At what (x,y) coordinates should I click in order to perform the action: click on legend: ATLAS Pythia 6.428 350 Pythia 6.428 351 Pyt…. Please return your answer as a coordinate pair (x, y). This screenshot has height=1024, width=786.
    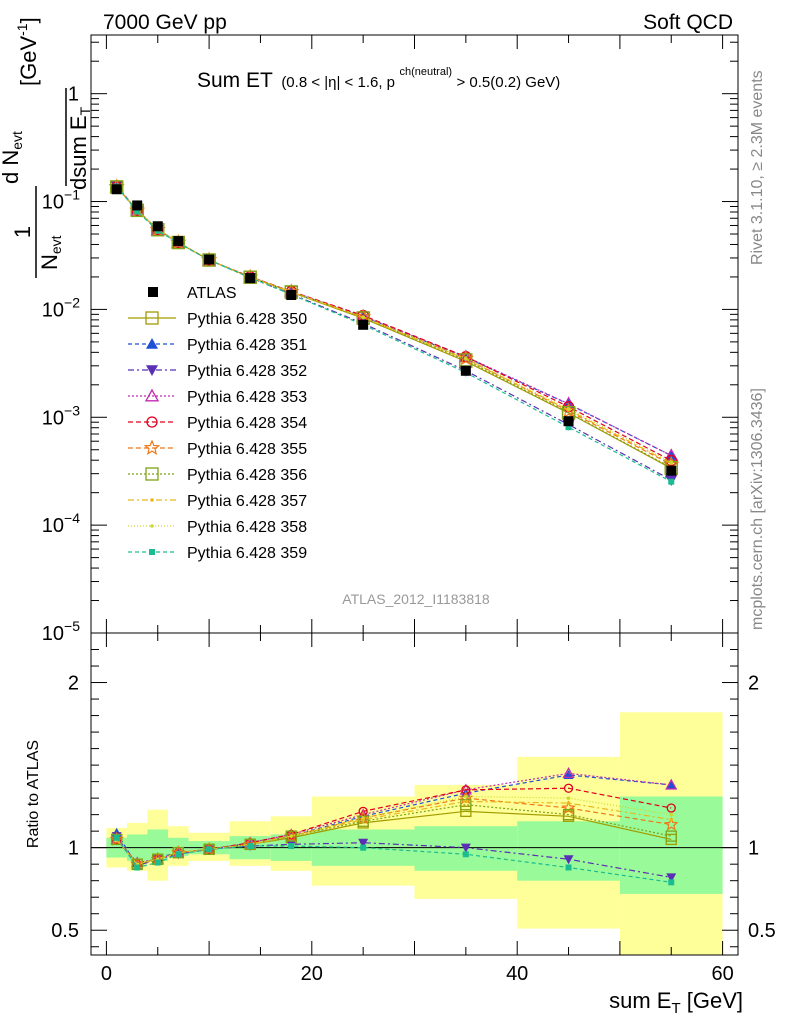
    Looking at the image, I should click on (217, 423).